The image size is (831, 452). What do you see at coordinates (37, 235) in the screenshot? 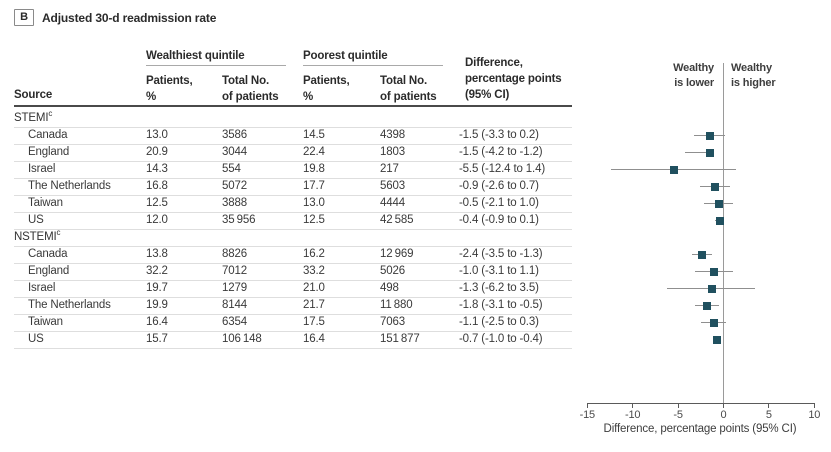
I see `section-label-nstemi: NSTEMIc` at bounding box center [37, 235].